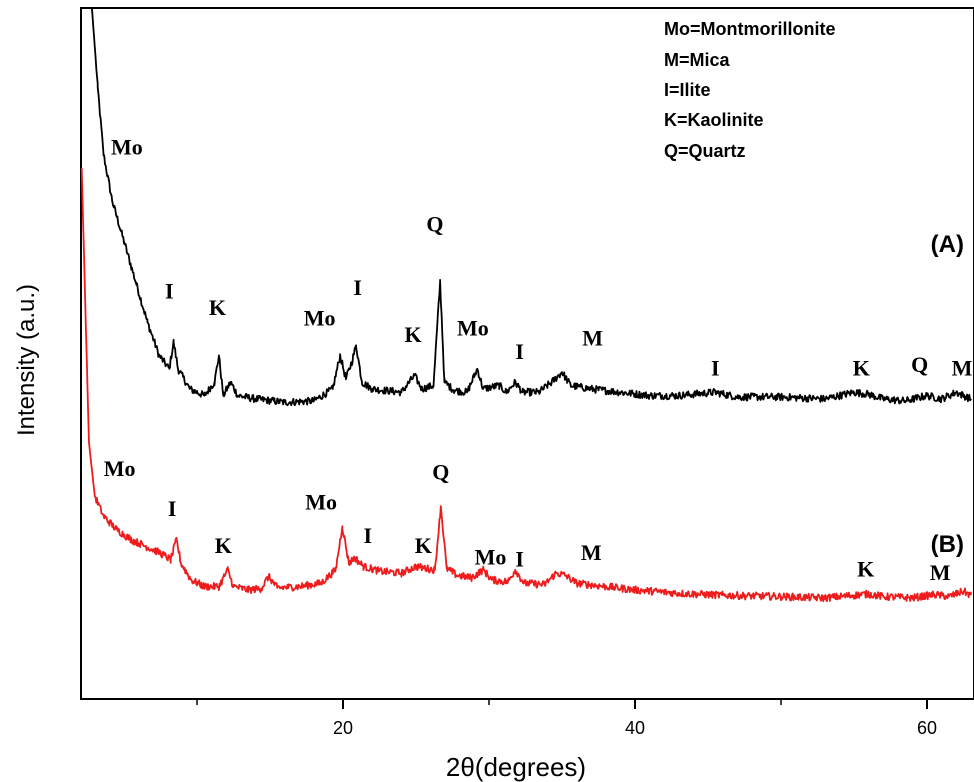 The height and width of the screenshot is (782, 974). I want to click on y-axis-label: Intensity (a.u.), so click(26, 360).